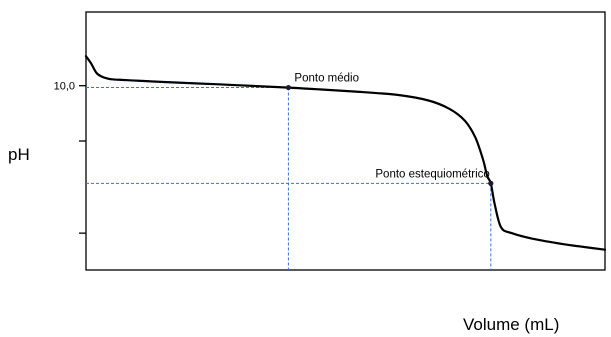 This screenshot has height=337, width=611. What do you see at coordinates (326, 79) in the screenshot?
I see `midpoint-label: Ponto médio` at bounding box center [326, 79].